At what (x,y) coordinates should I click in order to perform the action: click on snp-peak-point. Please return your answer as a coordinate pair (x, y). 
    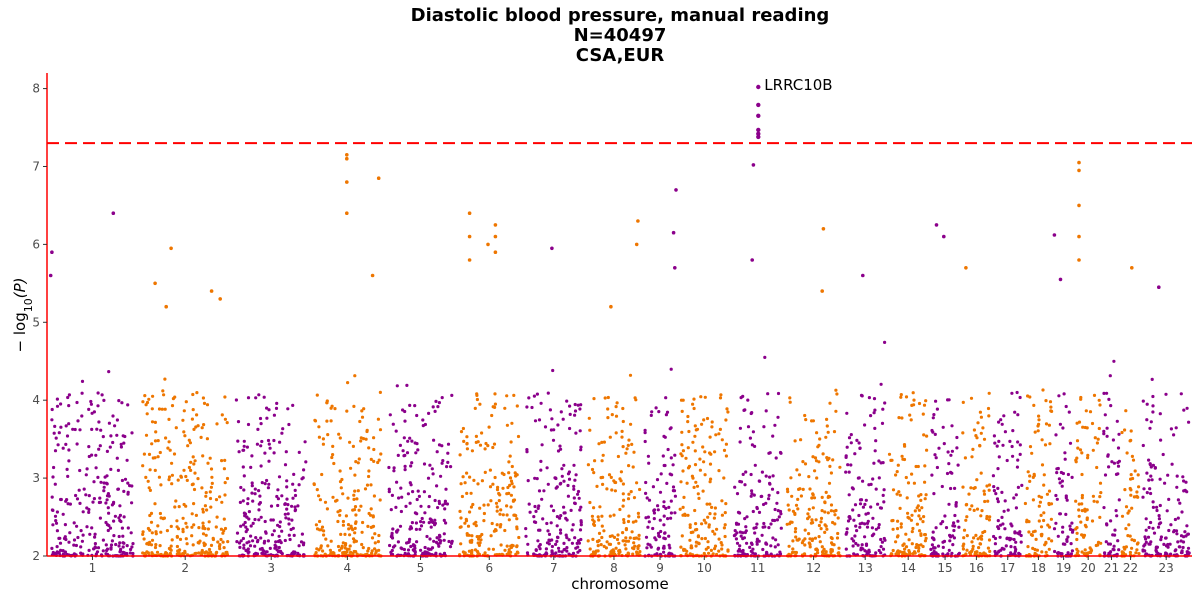
    Looking at the image, I should click on (1079, 170).